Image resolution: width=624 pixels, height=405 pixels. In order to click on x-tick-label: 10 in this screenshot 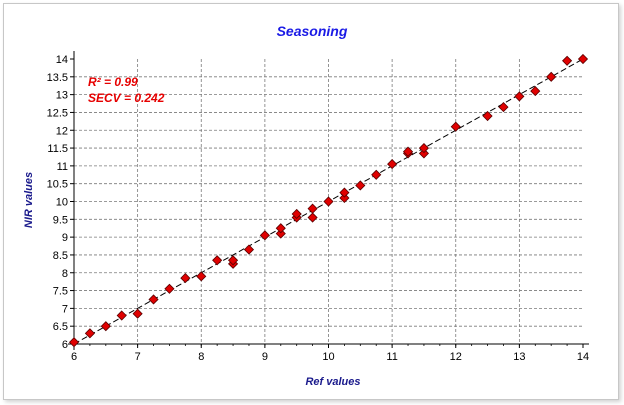, I will do `click(328, 357)`.